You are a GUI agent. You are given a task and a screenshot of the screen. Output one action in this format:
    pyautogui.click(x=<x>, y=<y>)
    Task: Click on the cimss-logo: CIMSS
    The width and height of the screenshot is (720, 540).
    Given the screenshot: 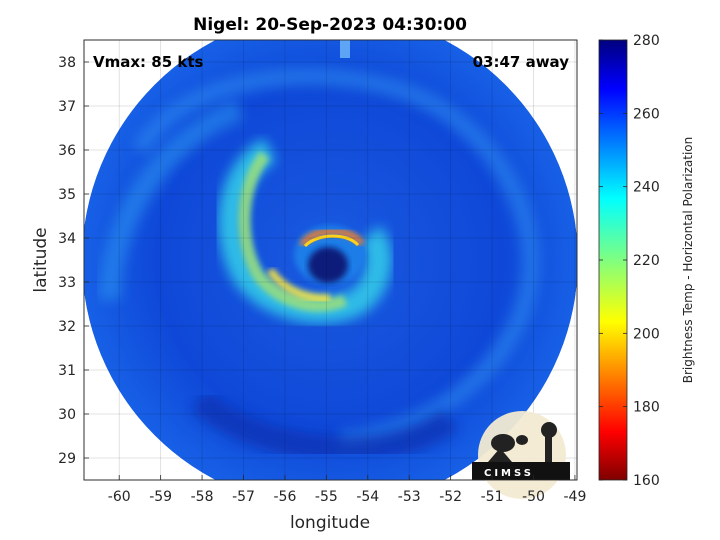 What is the action you would take?
    pyautogui.click(x=521, y=455)
    